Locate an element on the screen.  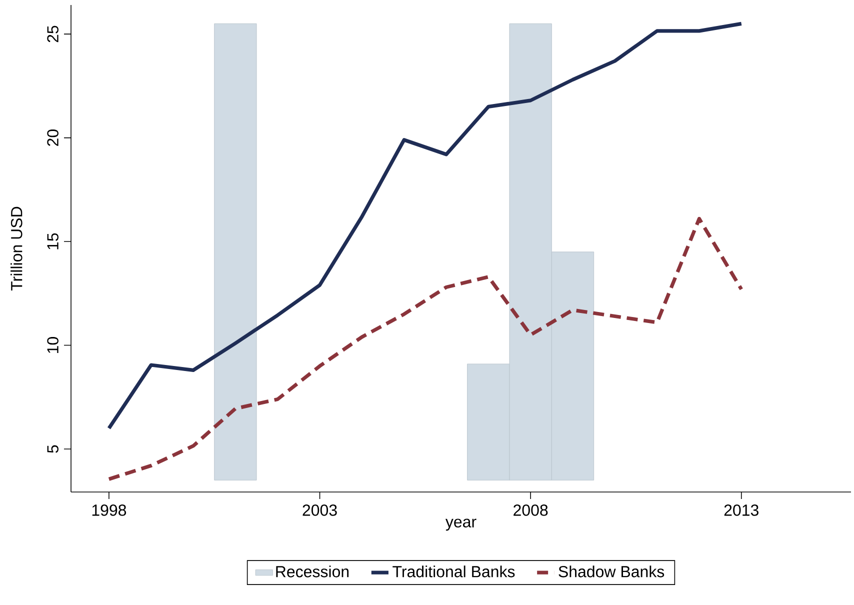
x-axis-title: year is located at coordinates (460, 524).